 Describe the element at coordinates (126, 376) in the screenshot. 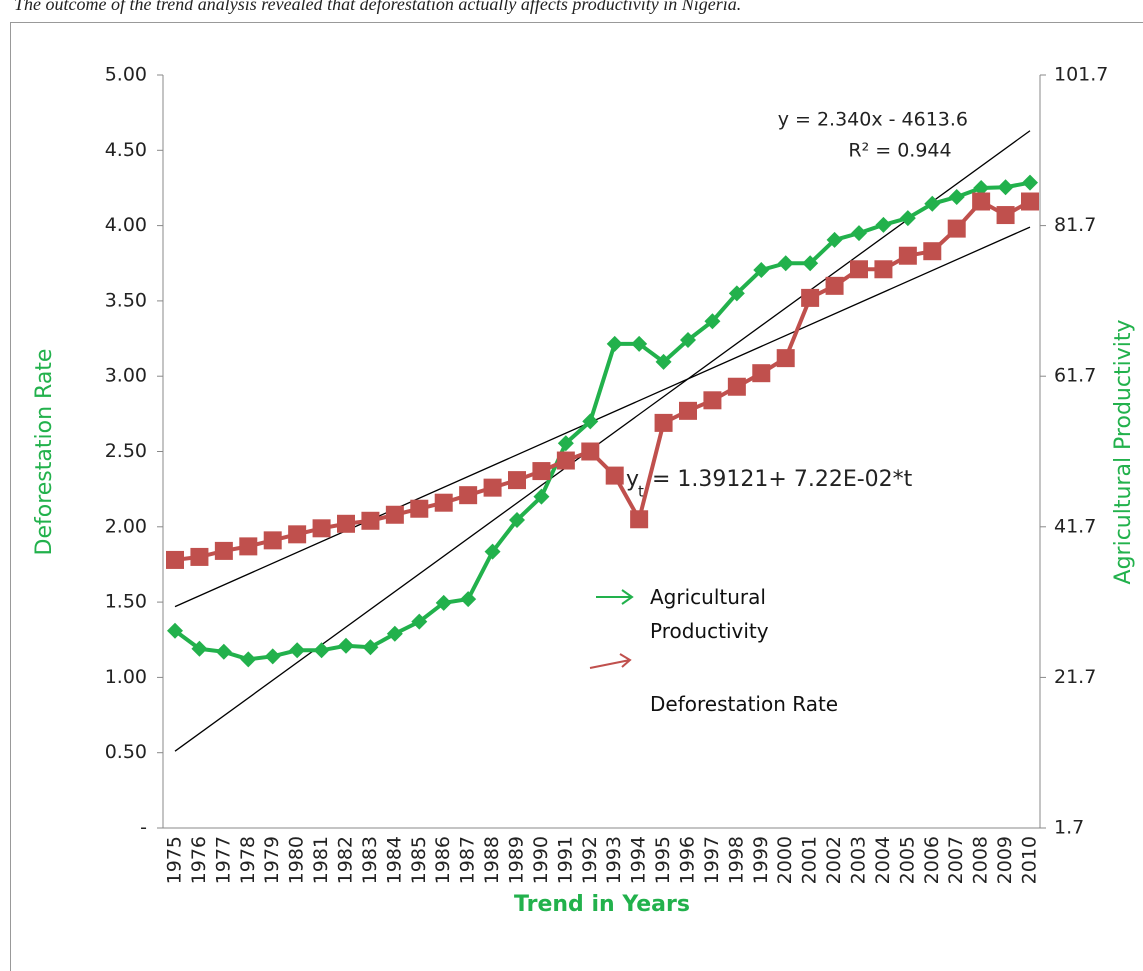

I see `y-tick-label: 3.00` at that location.